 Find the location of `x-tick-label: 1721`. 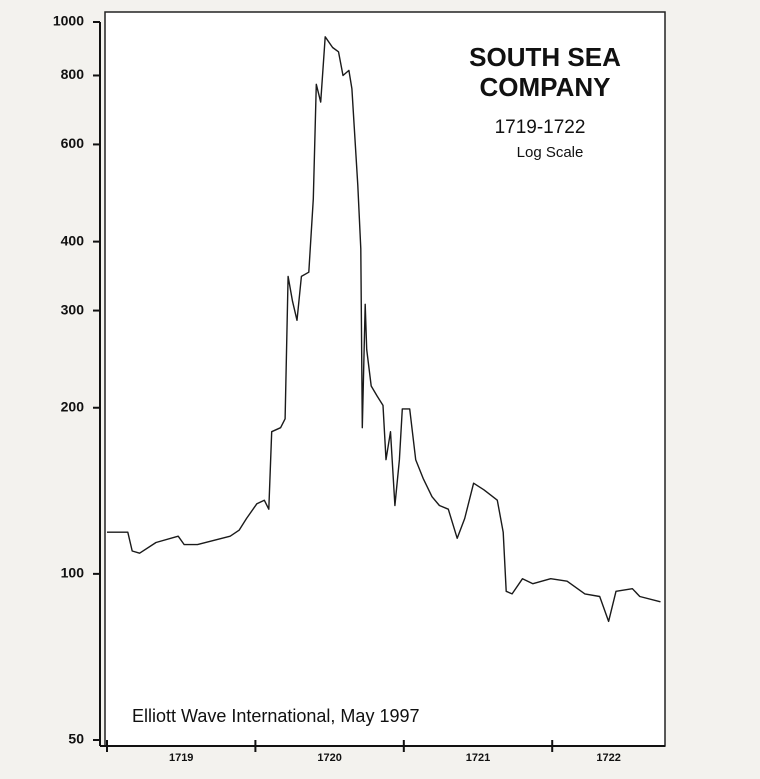

x-tick-label: 1721 is located at coordinates (478, 758).